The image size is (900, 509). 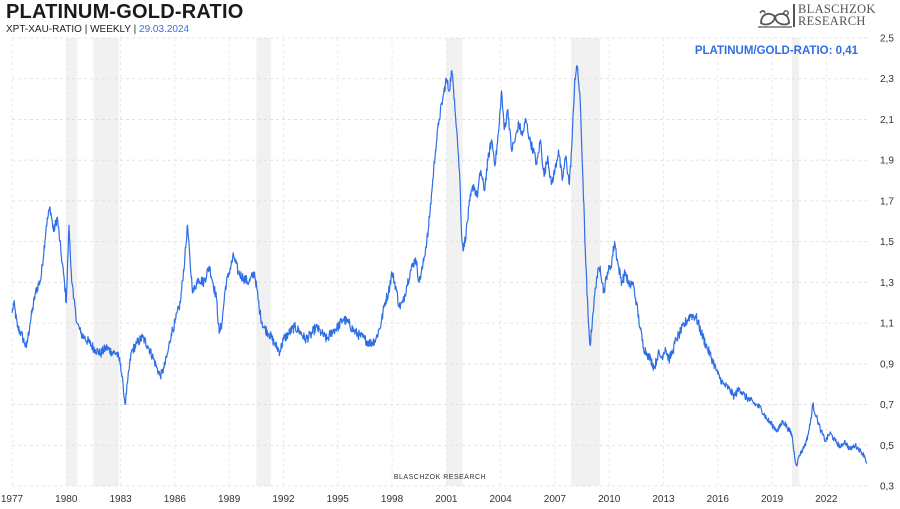 I want to click on x-tick-label: 1977, so click(x=12, y=499).